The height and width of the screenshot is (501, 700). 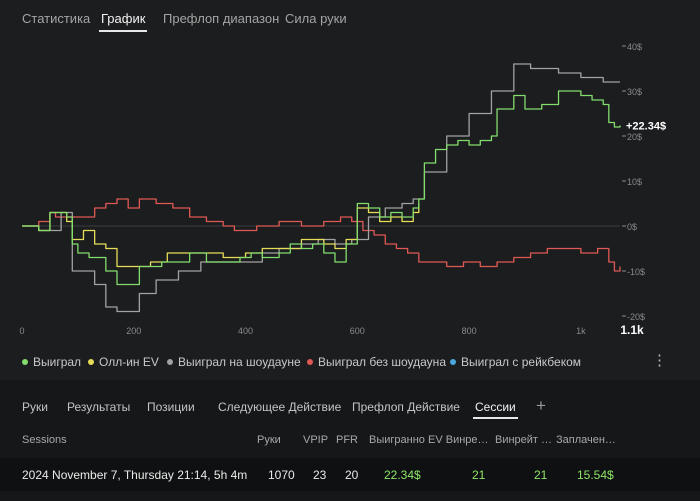 I want to click on cell-hands: 1070, so click(x=281, y=475).